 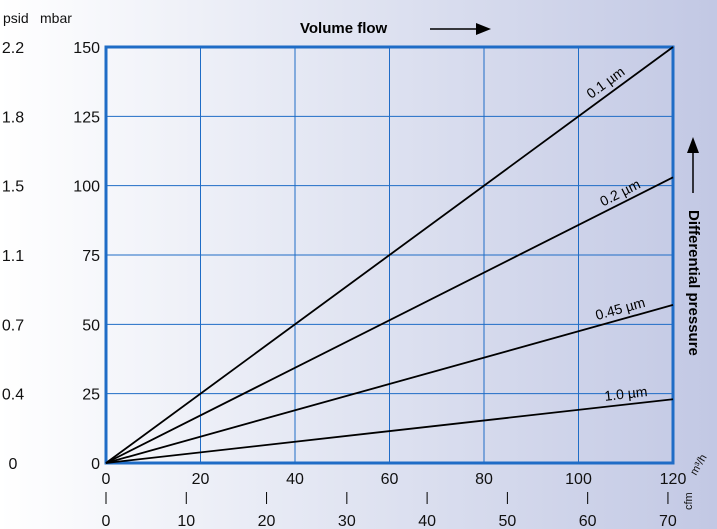 I want to click on x-primary-tick-label: 80, so click(x=484, y=479).